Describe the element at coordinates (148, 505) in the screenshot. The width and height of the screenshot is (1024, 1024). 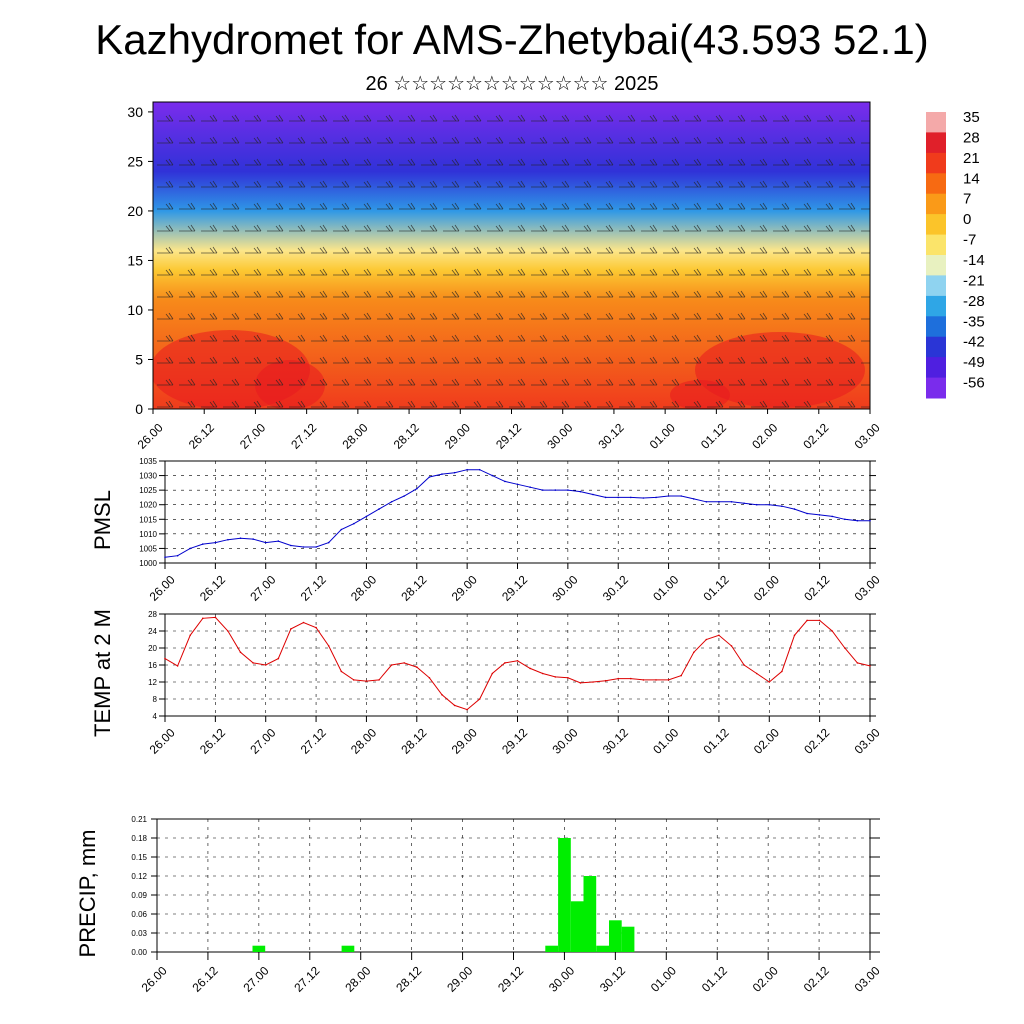
I see `y-tick-label: 1020` at that location.